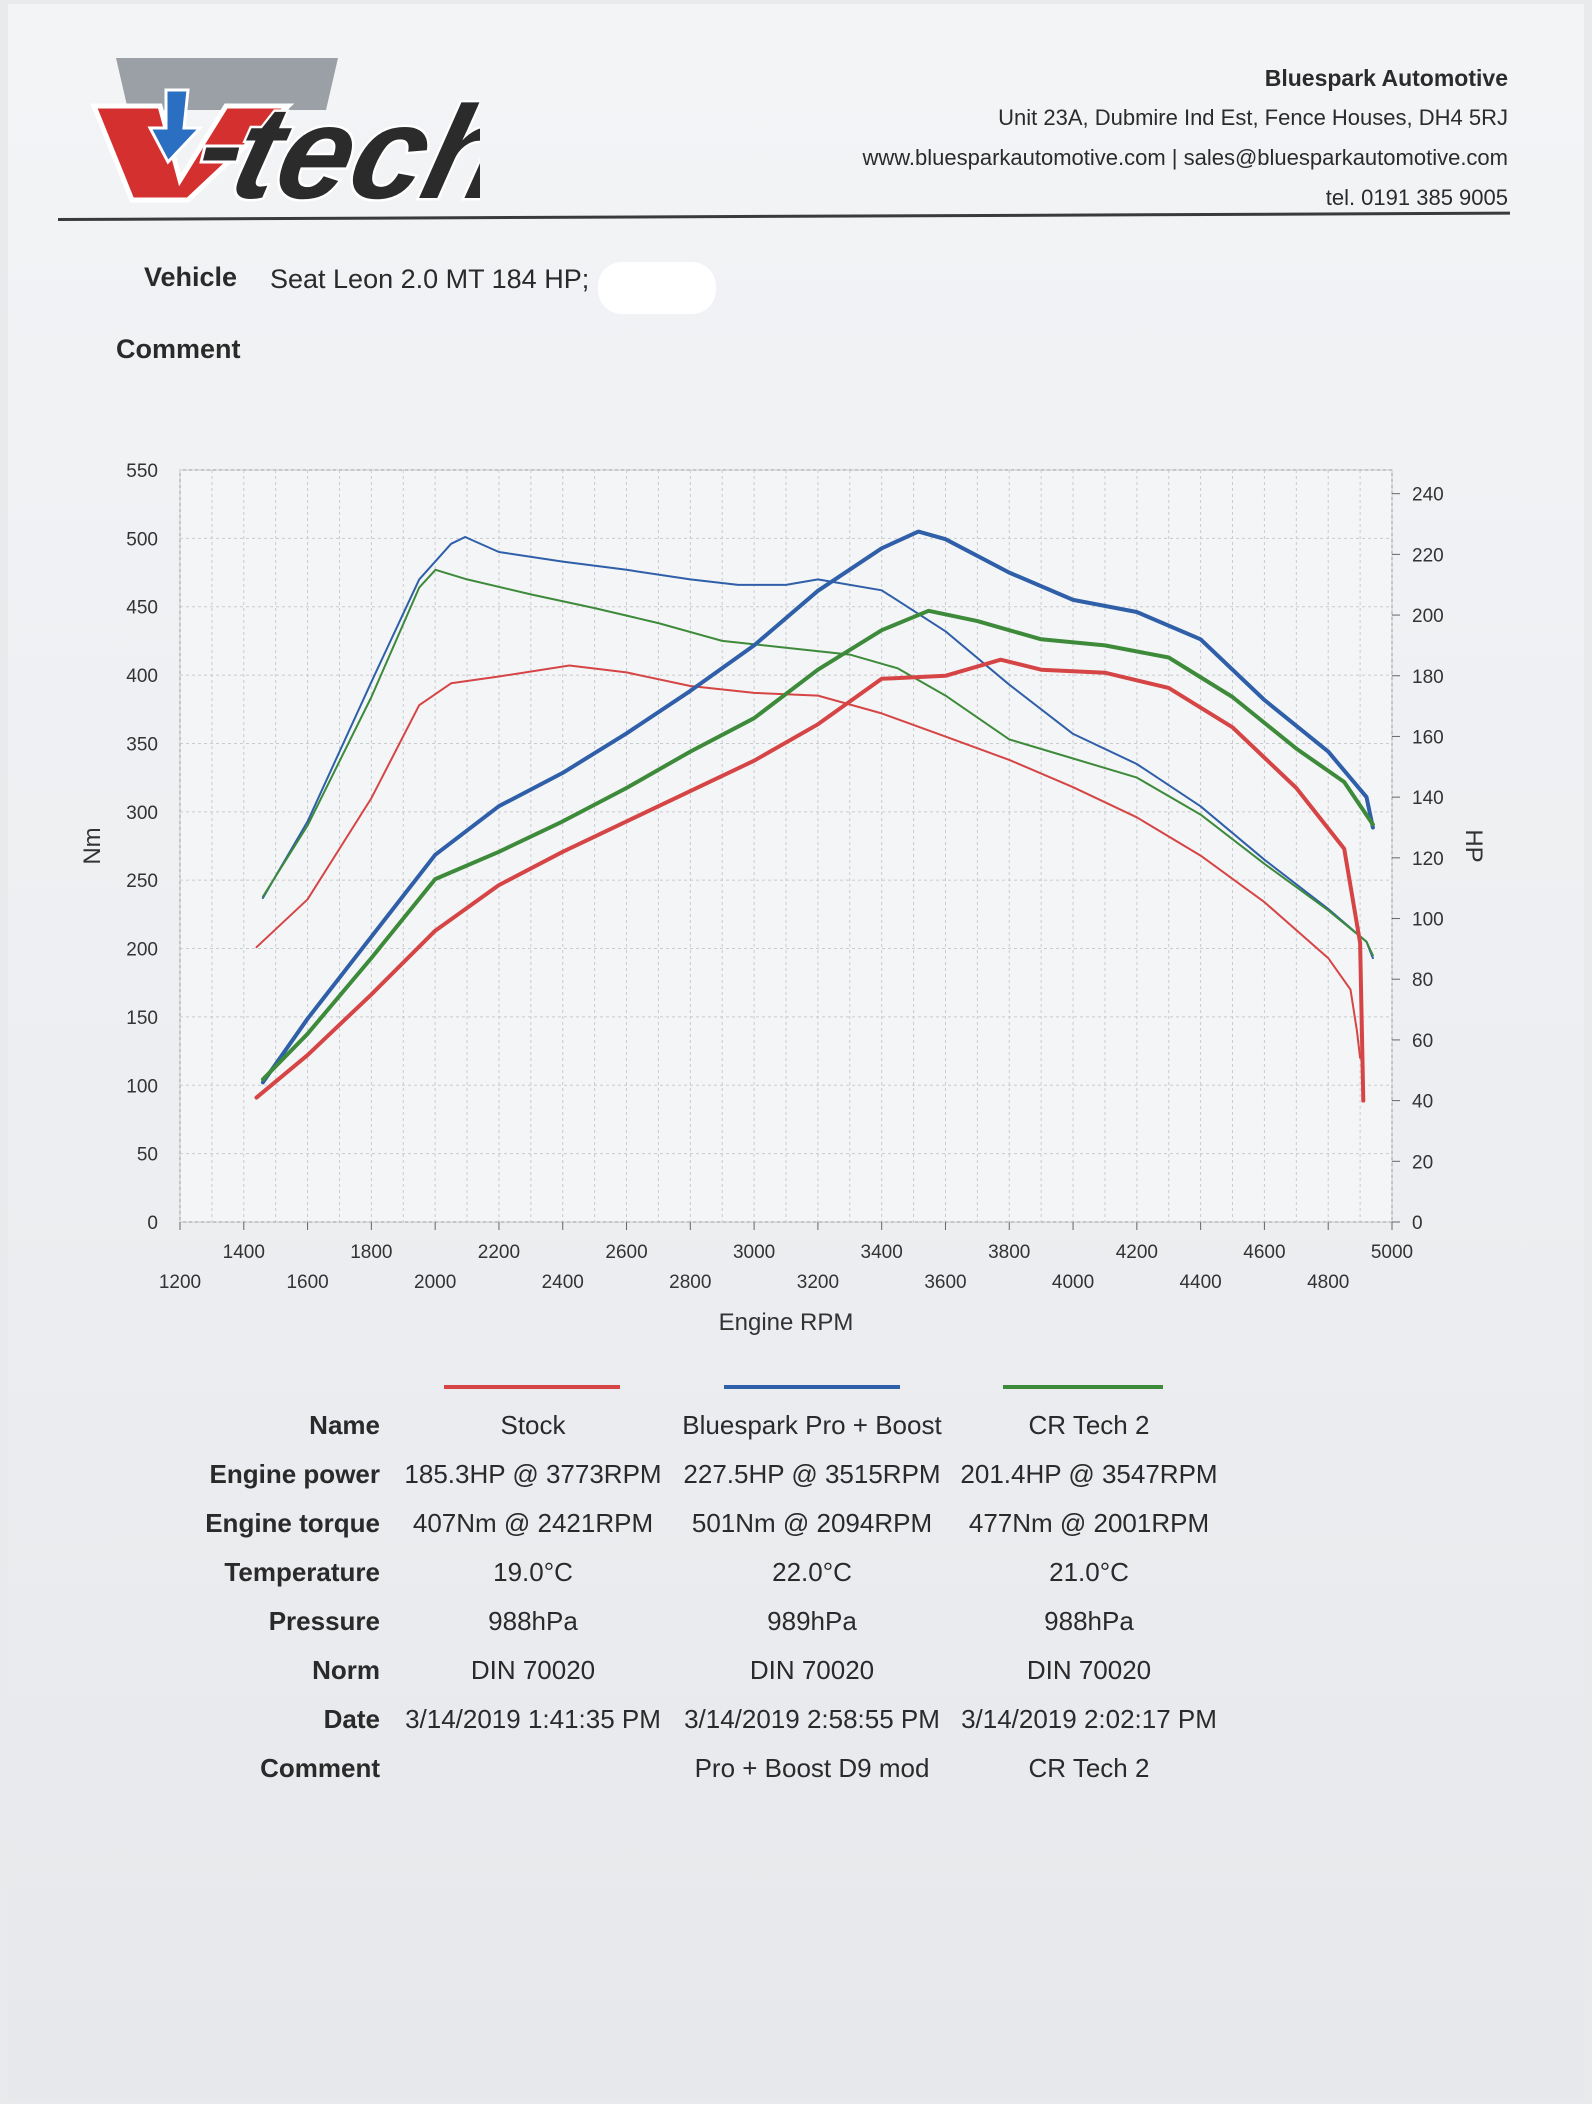 The image size is (1592, 2104). Describe the element at coordinates (1428, 798) in the screenshot. I see `y-right-tick-label: 140` at that location.